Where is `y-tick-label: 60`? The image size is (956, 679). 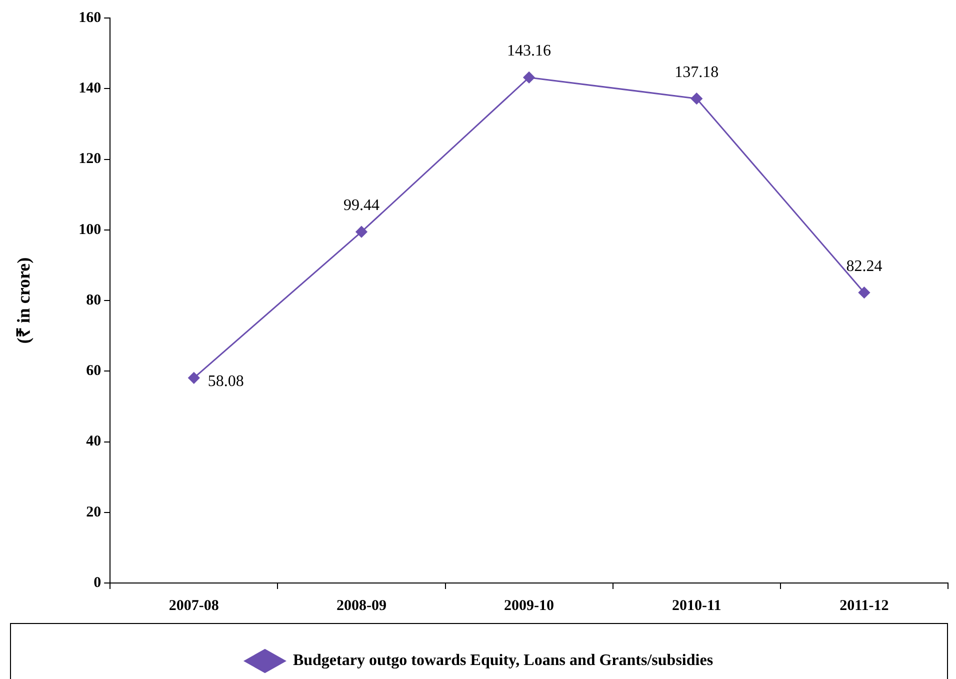
y-tick-label: 60 is located at coordinates (94, 371).